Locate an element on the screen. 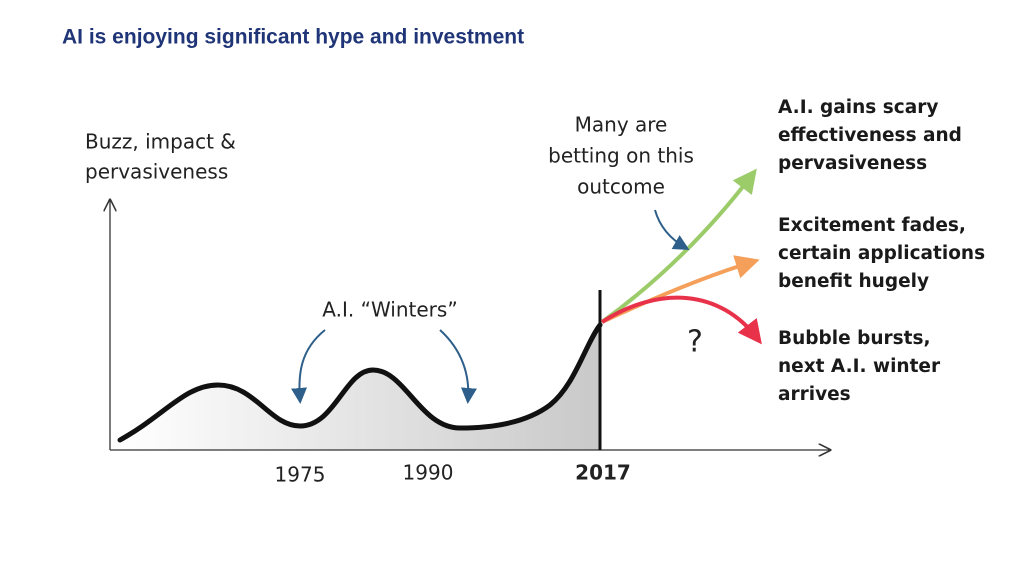  outcome-text: A.I. gains scary is located at coordinates (858, 107).